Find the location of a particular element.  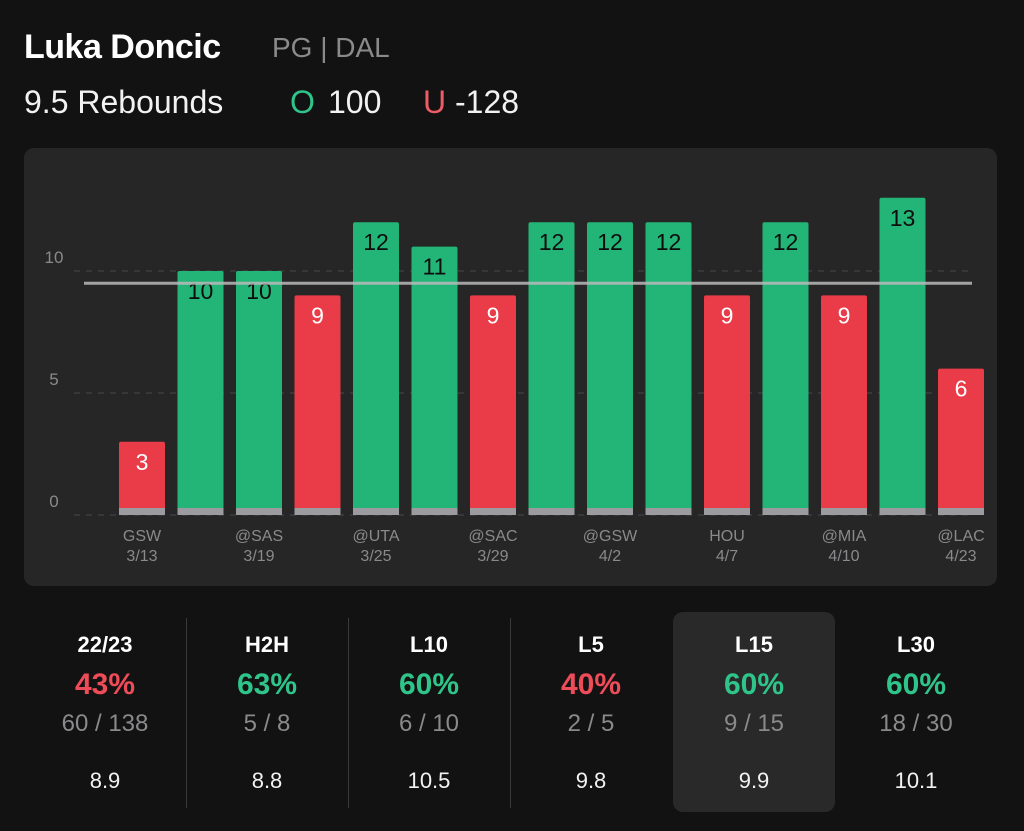

stat-label: 22/23 is located at coordinates (105, 644).